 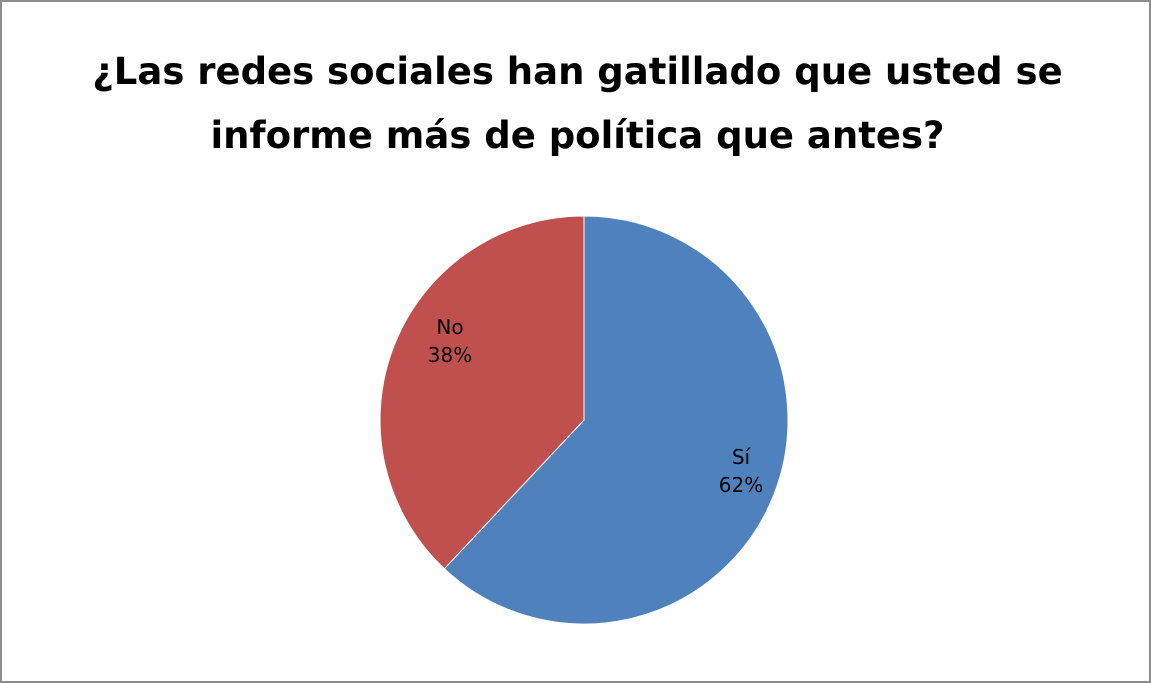 I want to click on slice-label-name: No, so click(x=449, y=327).